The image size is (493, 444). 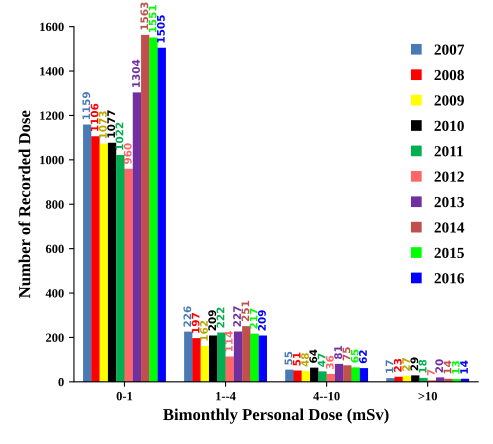 I want to click on legend-label: 2008, so click(x=449, y=75).